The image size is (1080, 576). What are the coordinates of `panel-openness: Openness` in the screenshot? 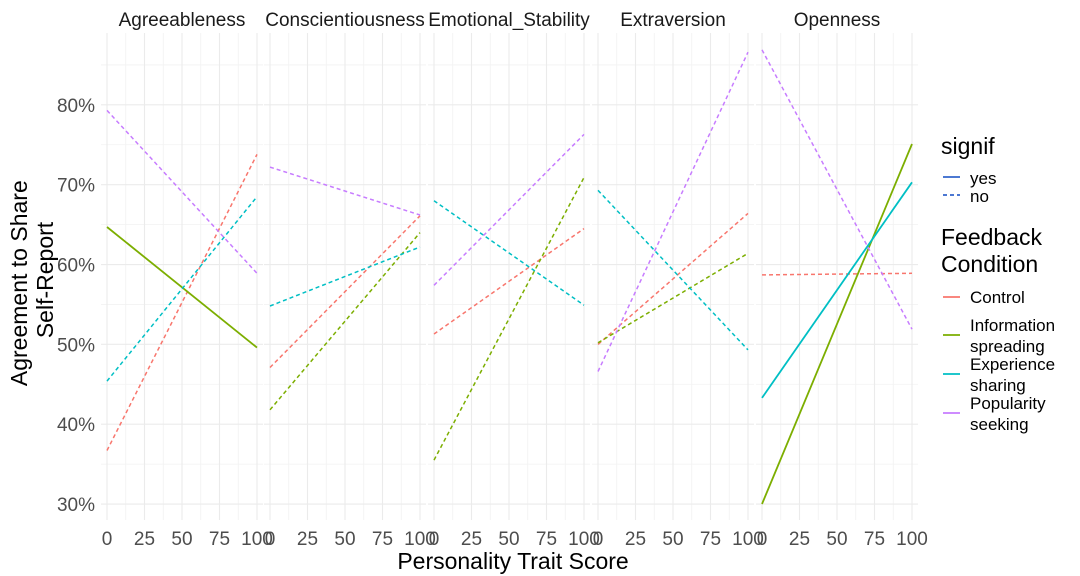 It's located at (837, 265).